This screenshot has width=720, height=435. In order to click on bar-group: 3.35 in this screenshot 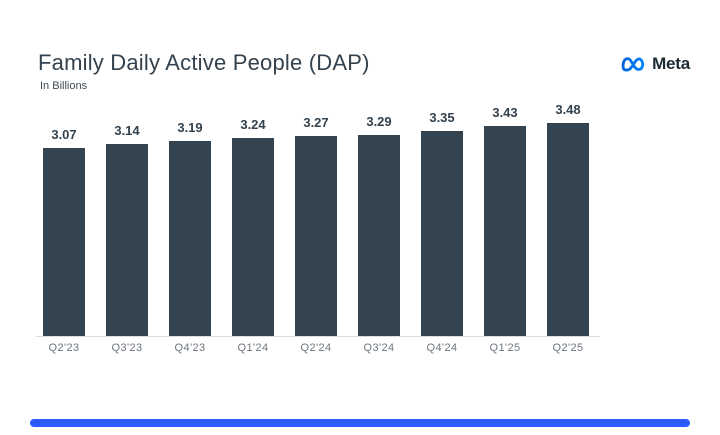, I will do `click(442, 223)`.